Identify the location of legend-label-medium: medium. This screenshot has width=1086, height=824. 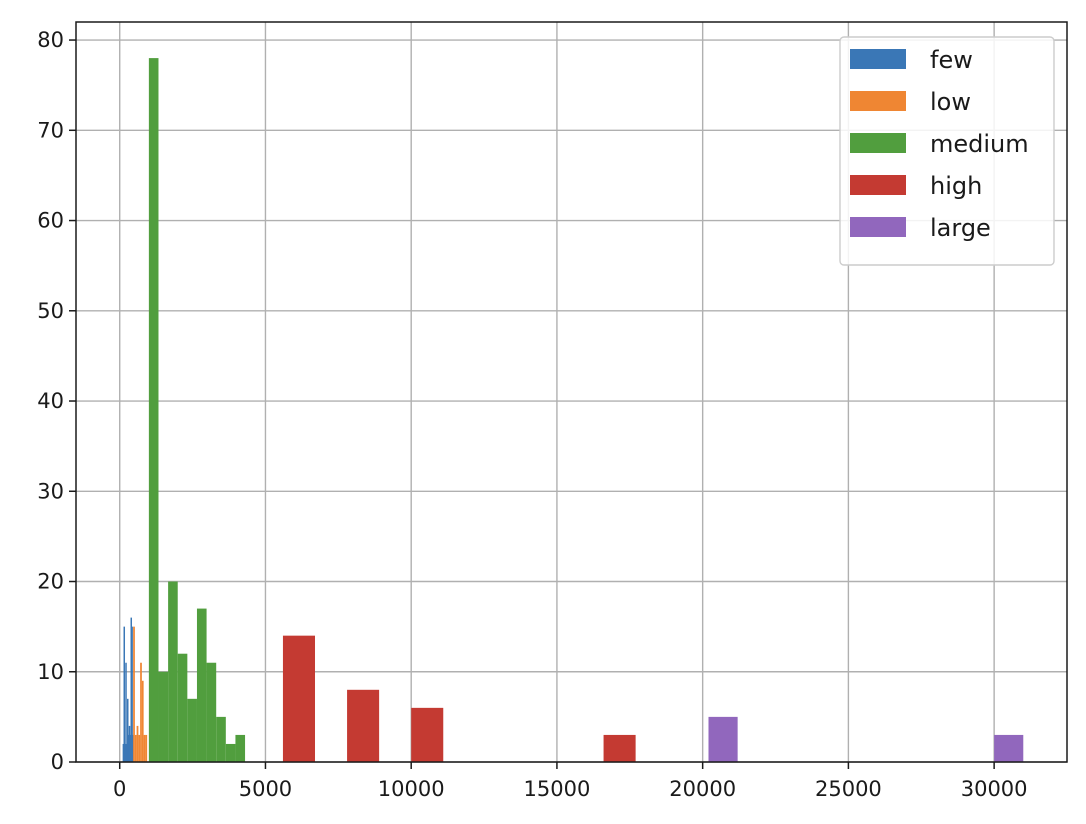
(979, 144).